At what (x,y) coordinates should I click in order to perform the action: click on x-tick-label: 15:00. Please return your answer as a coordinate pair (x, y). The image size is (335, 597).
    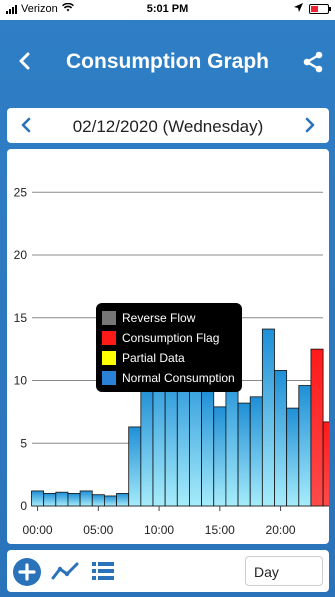
    Looking at the image, I should click on (220, 530).